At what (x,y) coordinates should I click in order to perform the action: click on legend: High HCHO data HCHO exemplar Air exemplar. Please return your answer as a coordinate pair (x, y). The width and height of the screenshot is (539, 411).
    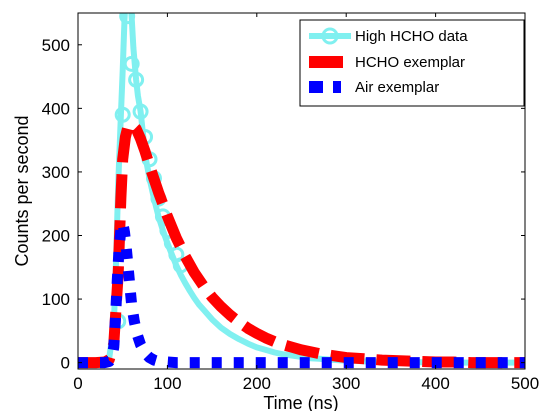
    Looking at the image, I should click on (412, 63).